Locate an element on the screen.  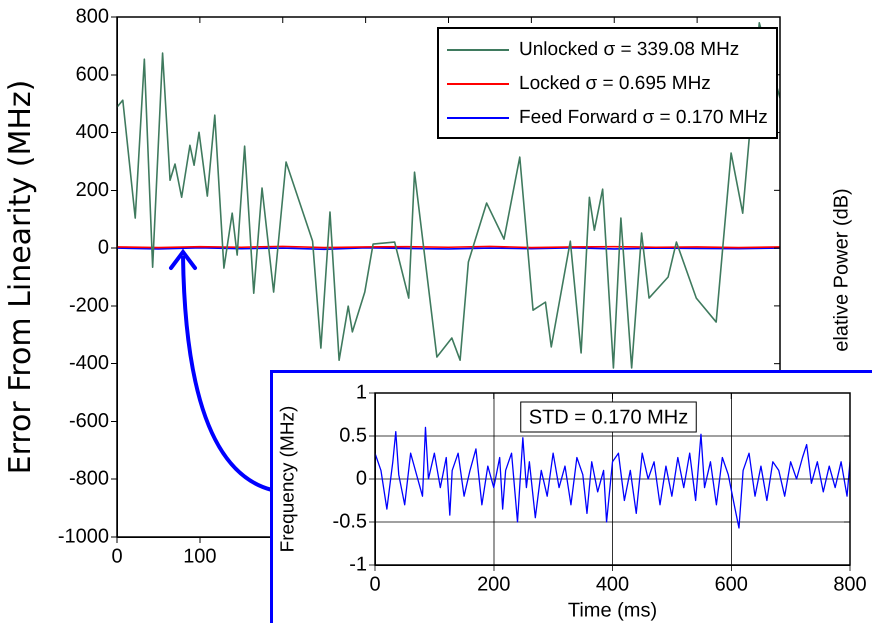
y-tick-label: -200 is located at coordinates (88, 305).